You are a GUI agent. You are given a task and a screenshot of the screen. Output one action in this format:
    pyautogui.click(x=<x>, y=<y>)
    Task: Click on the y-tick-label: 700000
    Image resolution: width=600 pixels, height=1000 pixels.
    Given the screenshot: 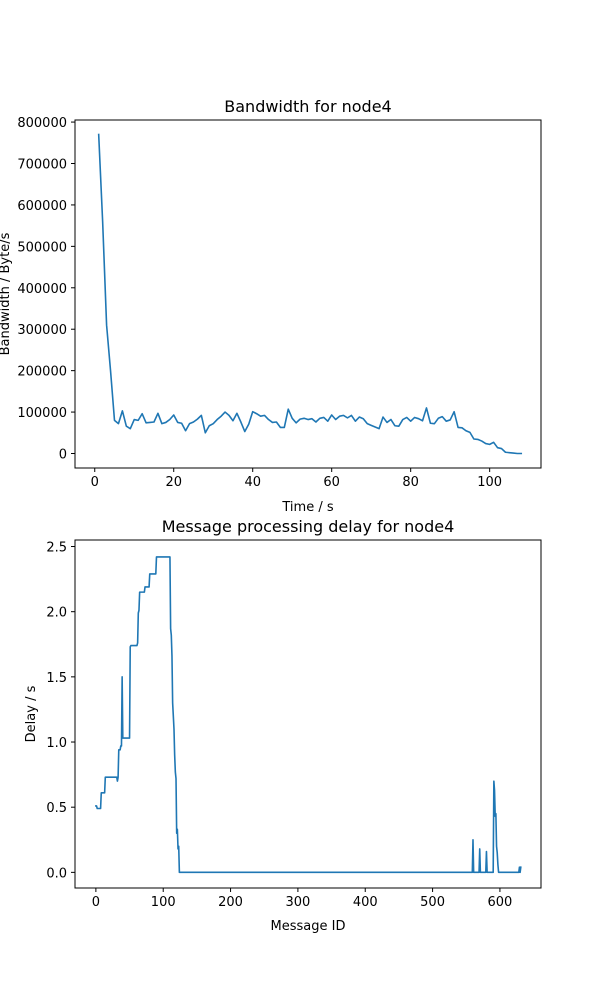 What is the action you would take?
    pyautogui.click(x=42, y=165)
    